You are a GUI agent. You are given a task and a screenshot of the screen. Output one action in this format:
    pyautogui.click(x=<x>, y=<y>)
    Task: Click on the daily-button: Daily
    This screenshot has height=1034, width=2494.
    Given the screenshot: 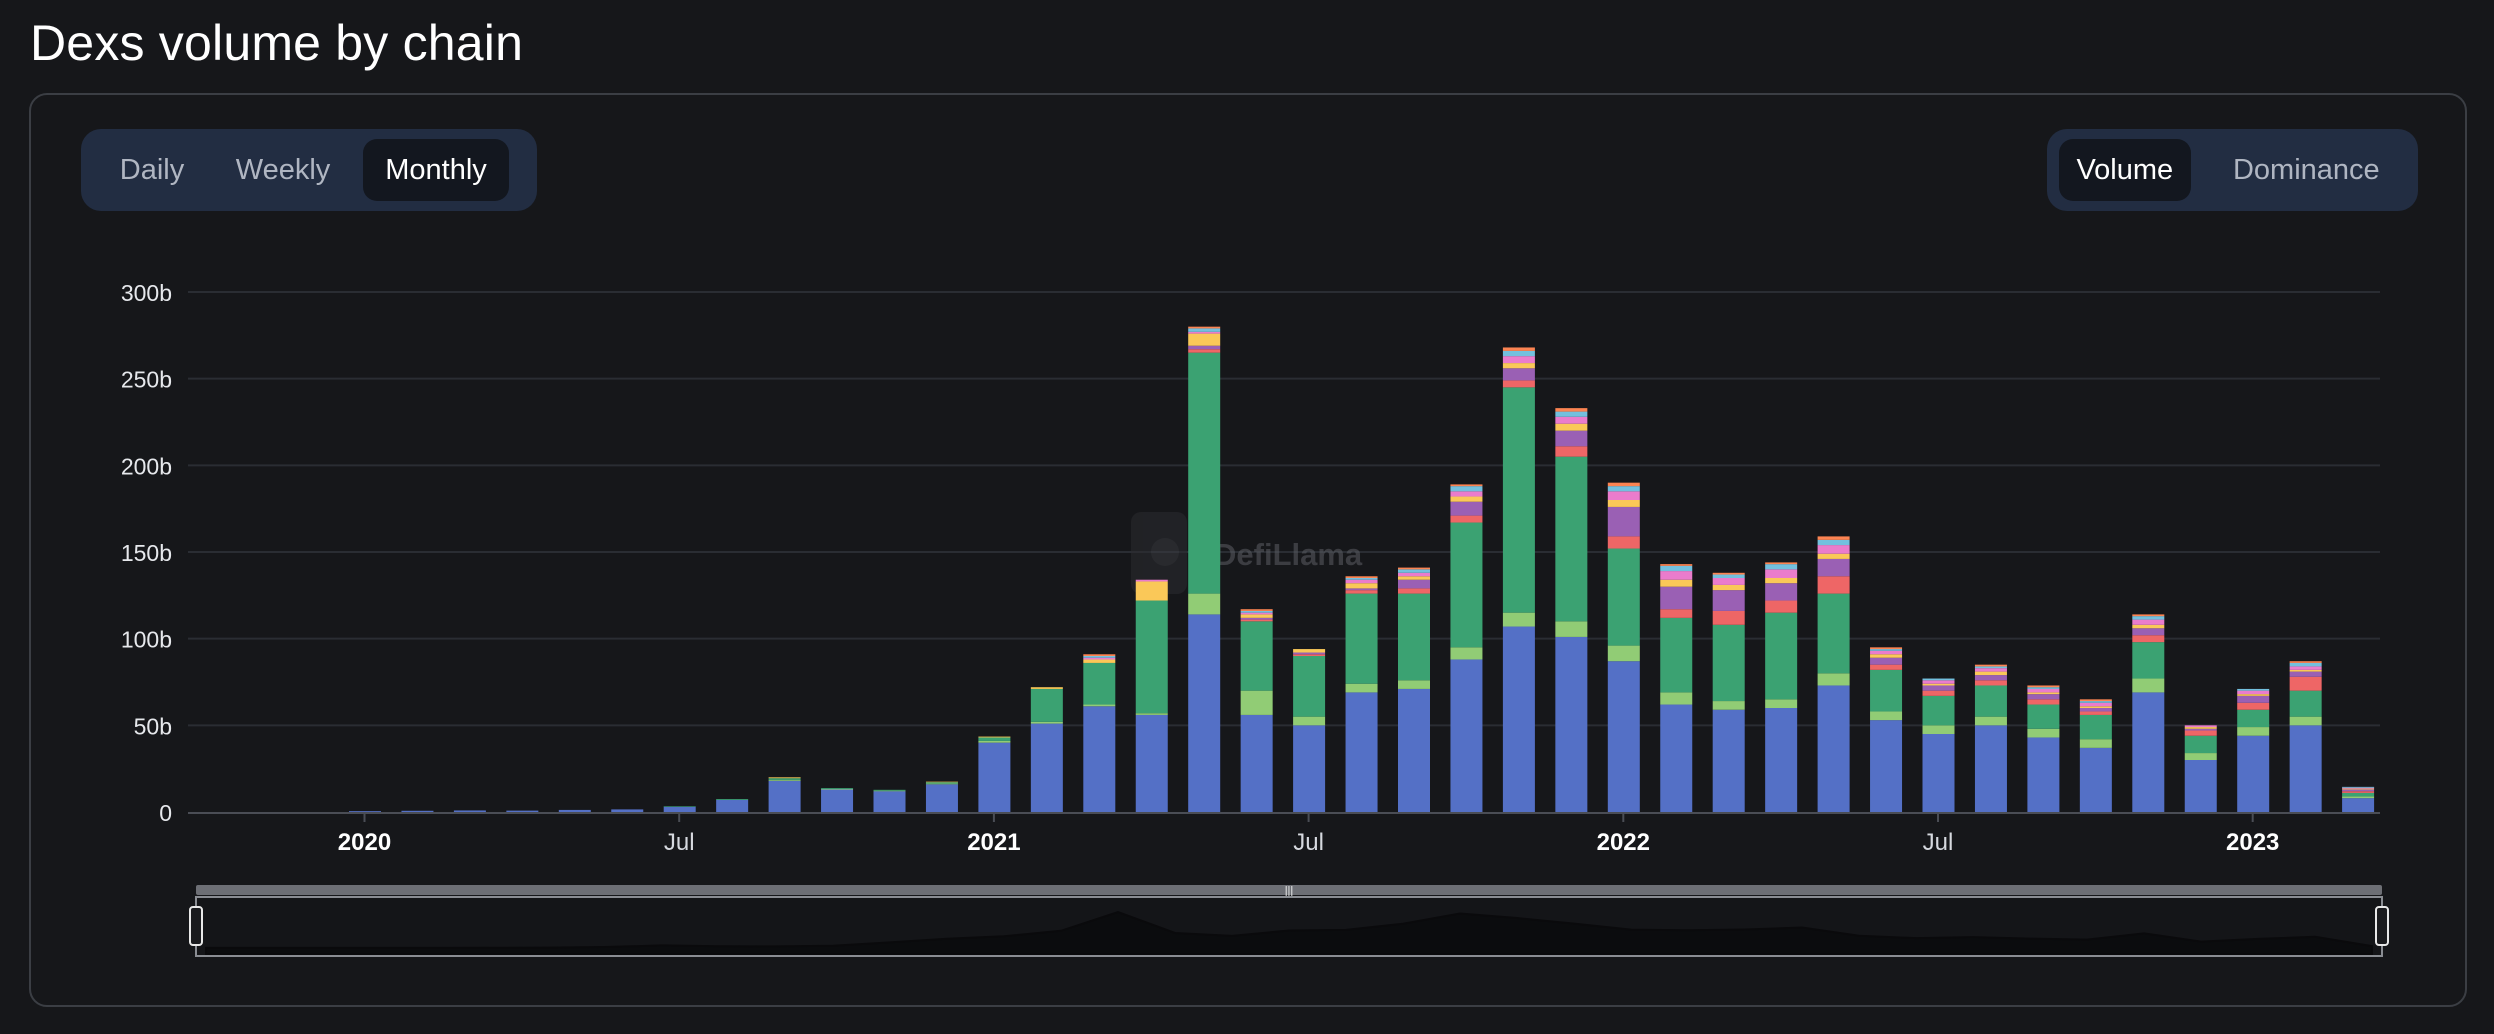 What is the action you would take?
    pyautogui.click(x=152, y=169)
    